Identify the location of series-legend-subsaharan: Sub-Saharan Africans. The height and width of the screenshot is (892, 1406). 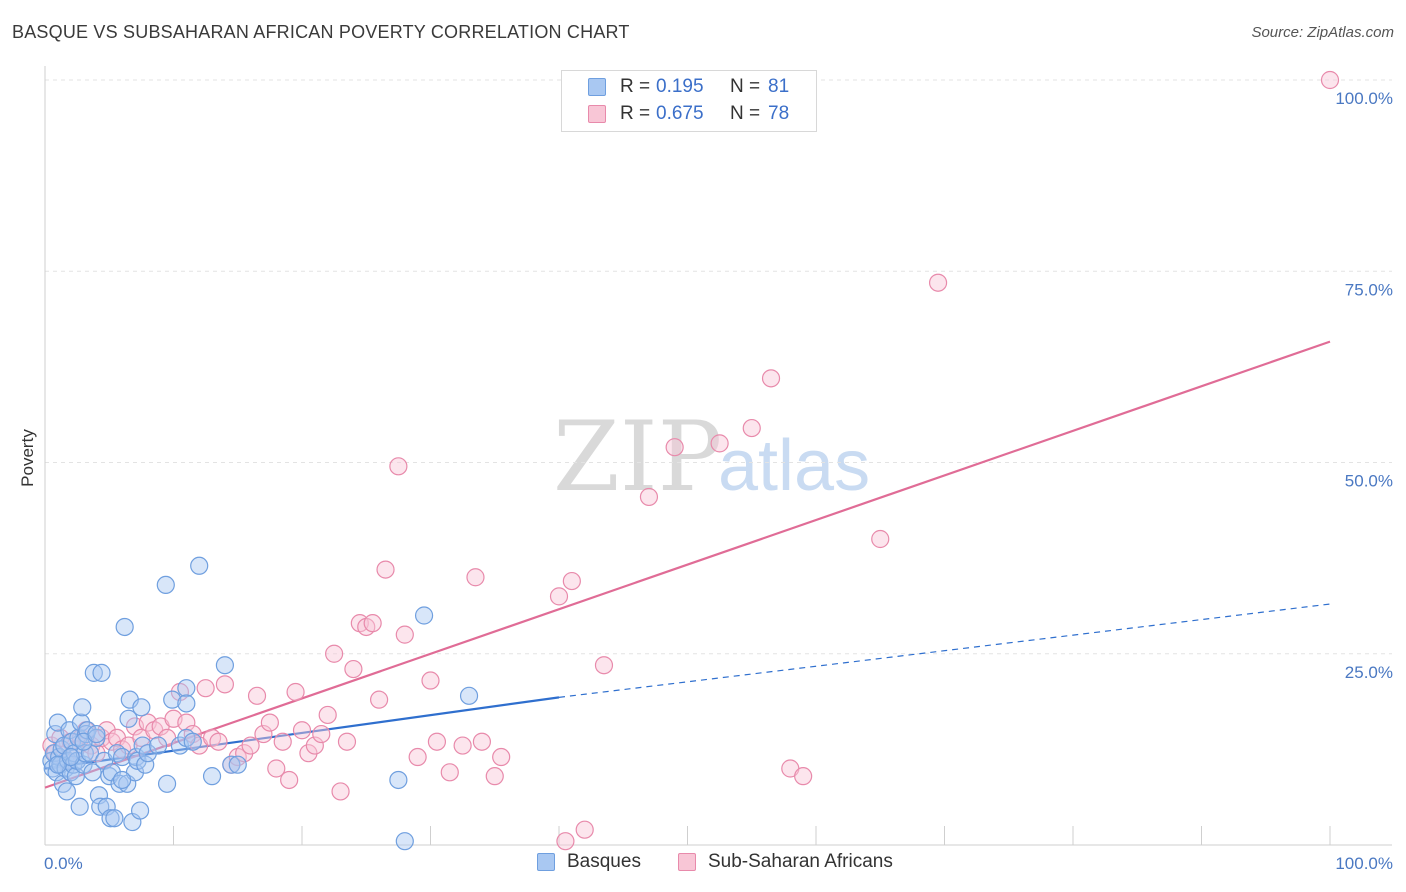
(785, 862).